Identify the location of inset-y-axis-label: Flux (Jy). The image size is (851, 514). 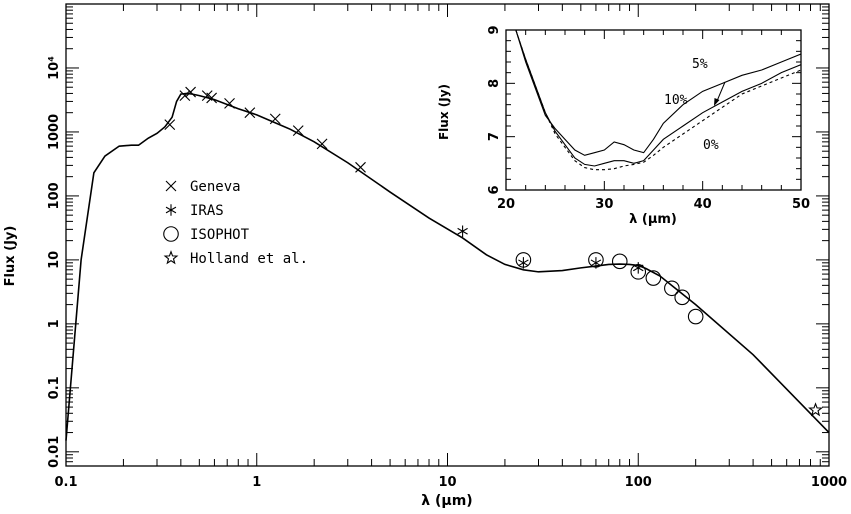
(444, 112).